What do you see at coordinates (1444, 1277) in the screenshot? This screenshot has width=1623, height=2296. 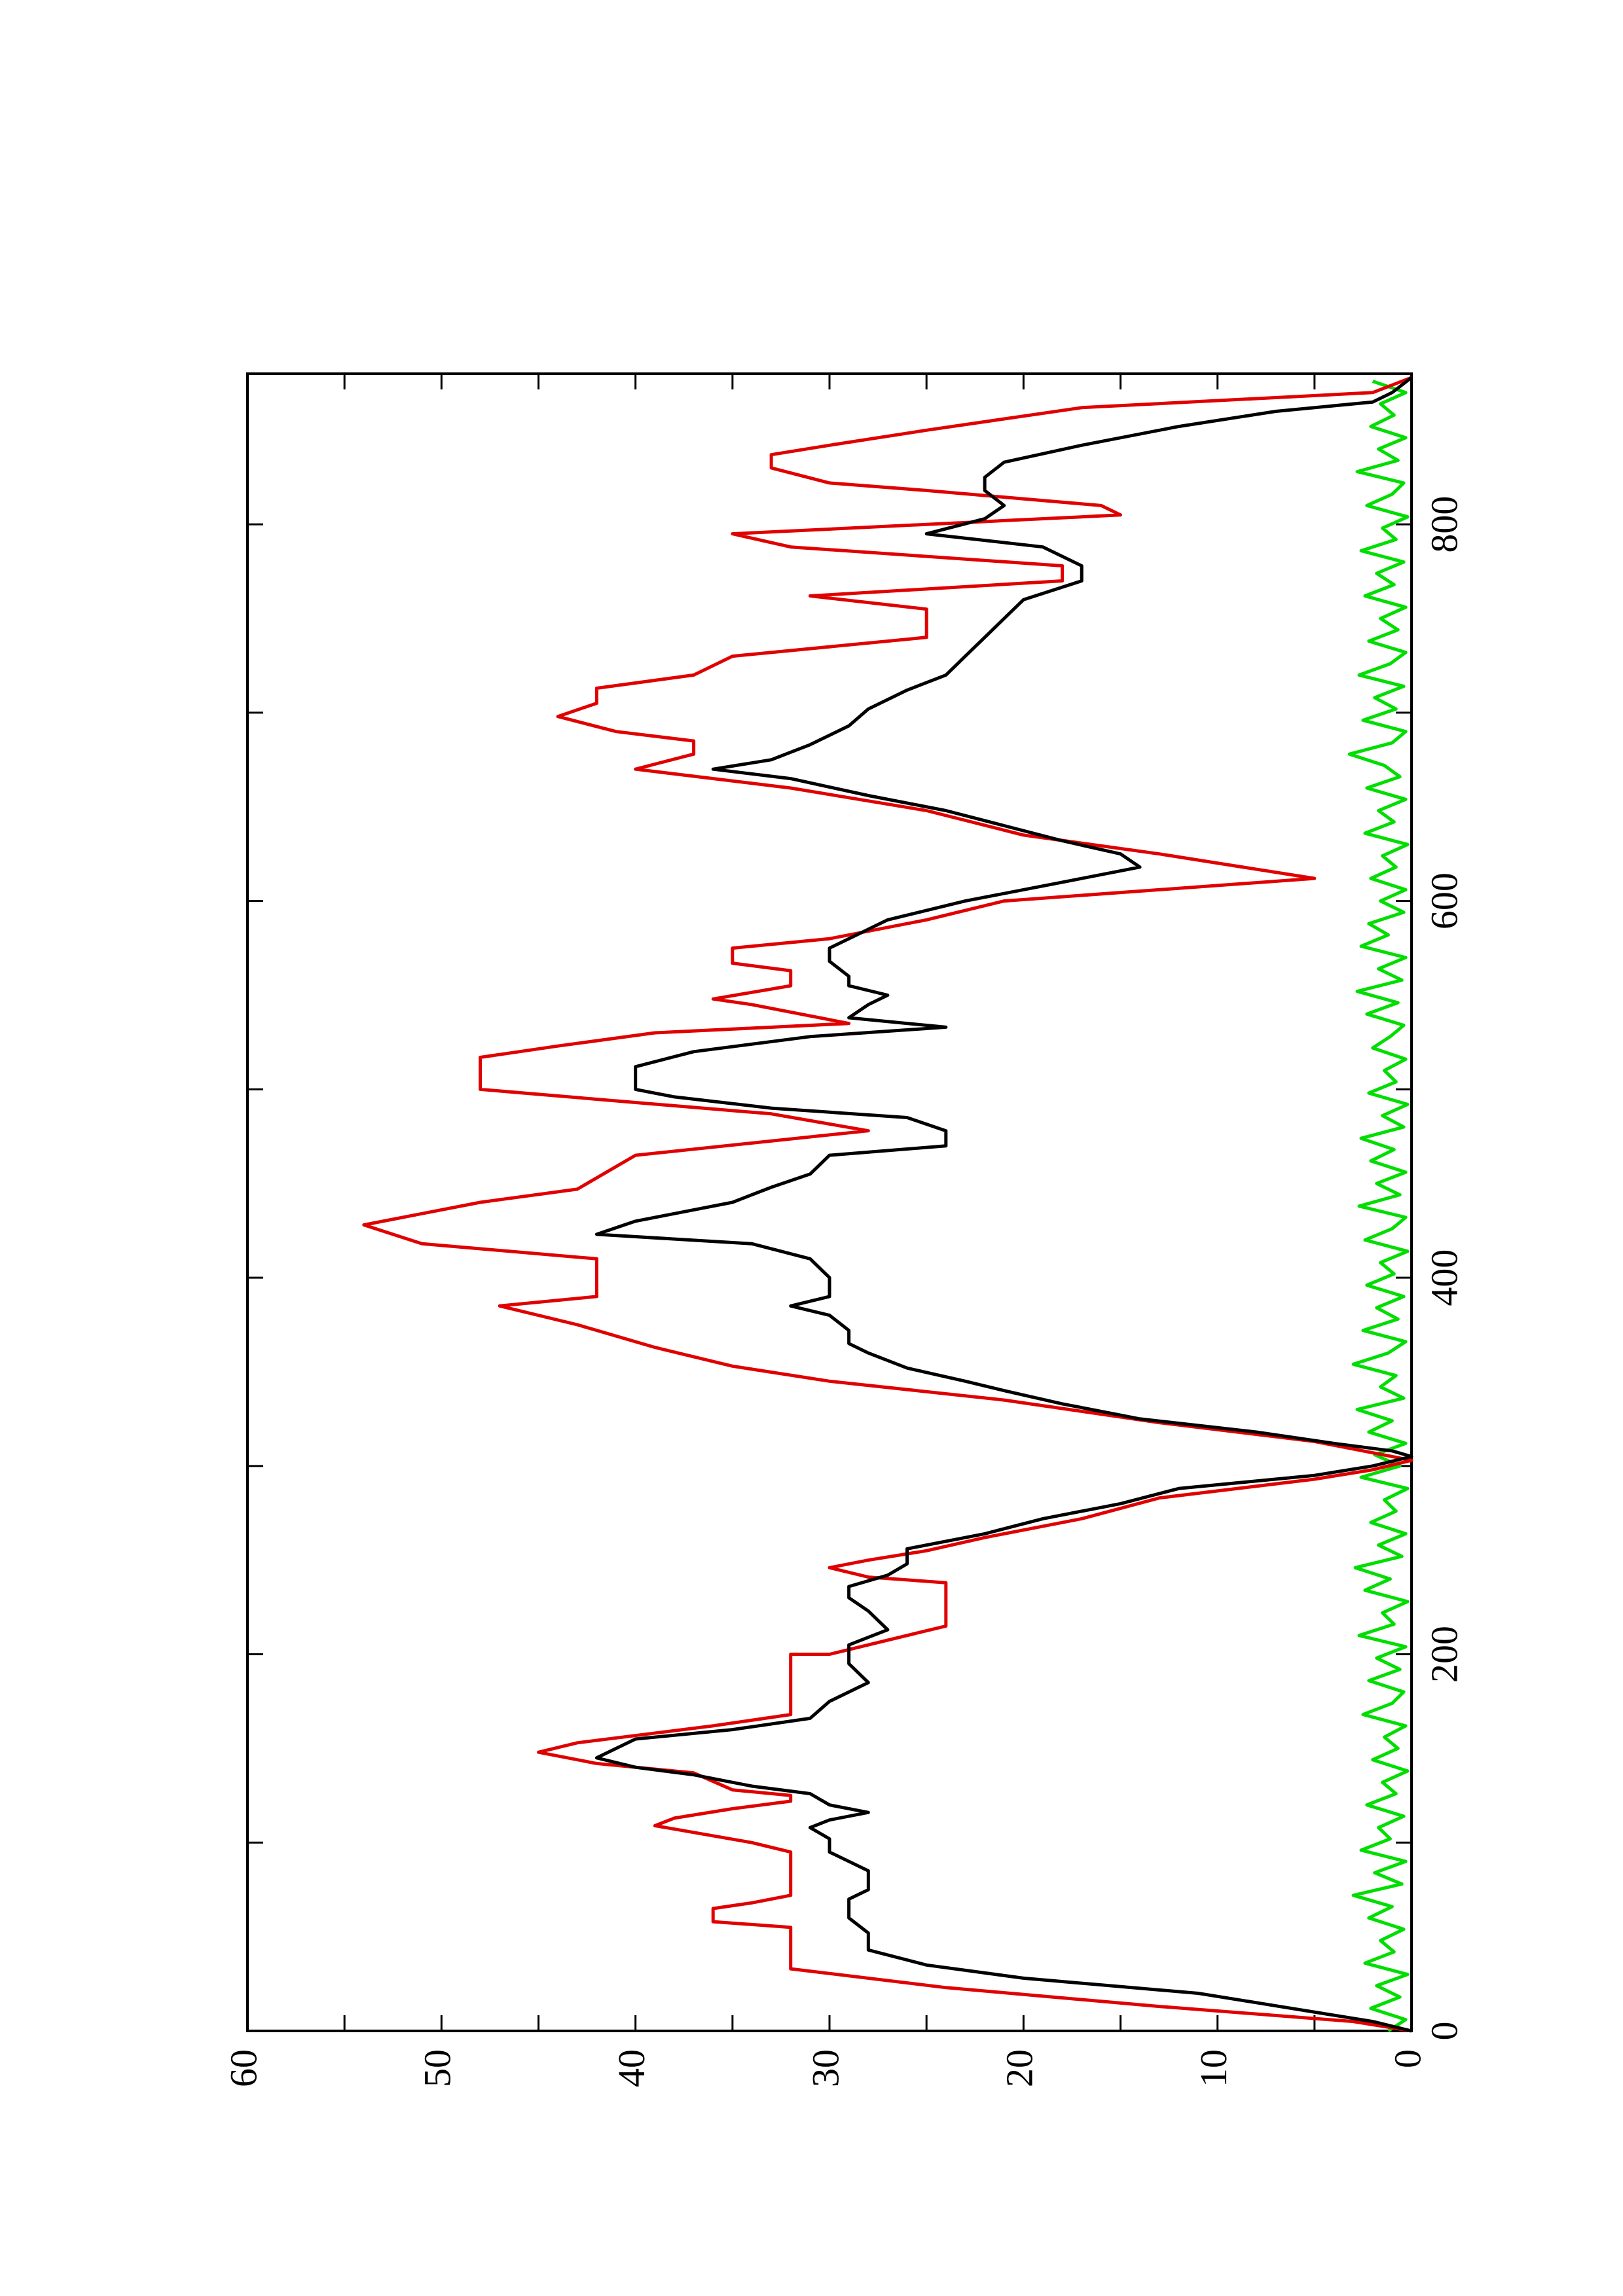 I see `x-tick-label: 400` at bounding box center [1444, 1277].